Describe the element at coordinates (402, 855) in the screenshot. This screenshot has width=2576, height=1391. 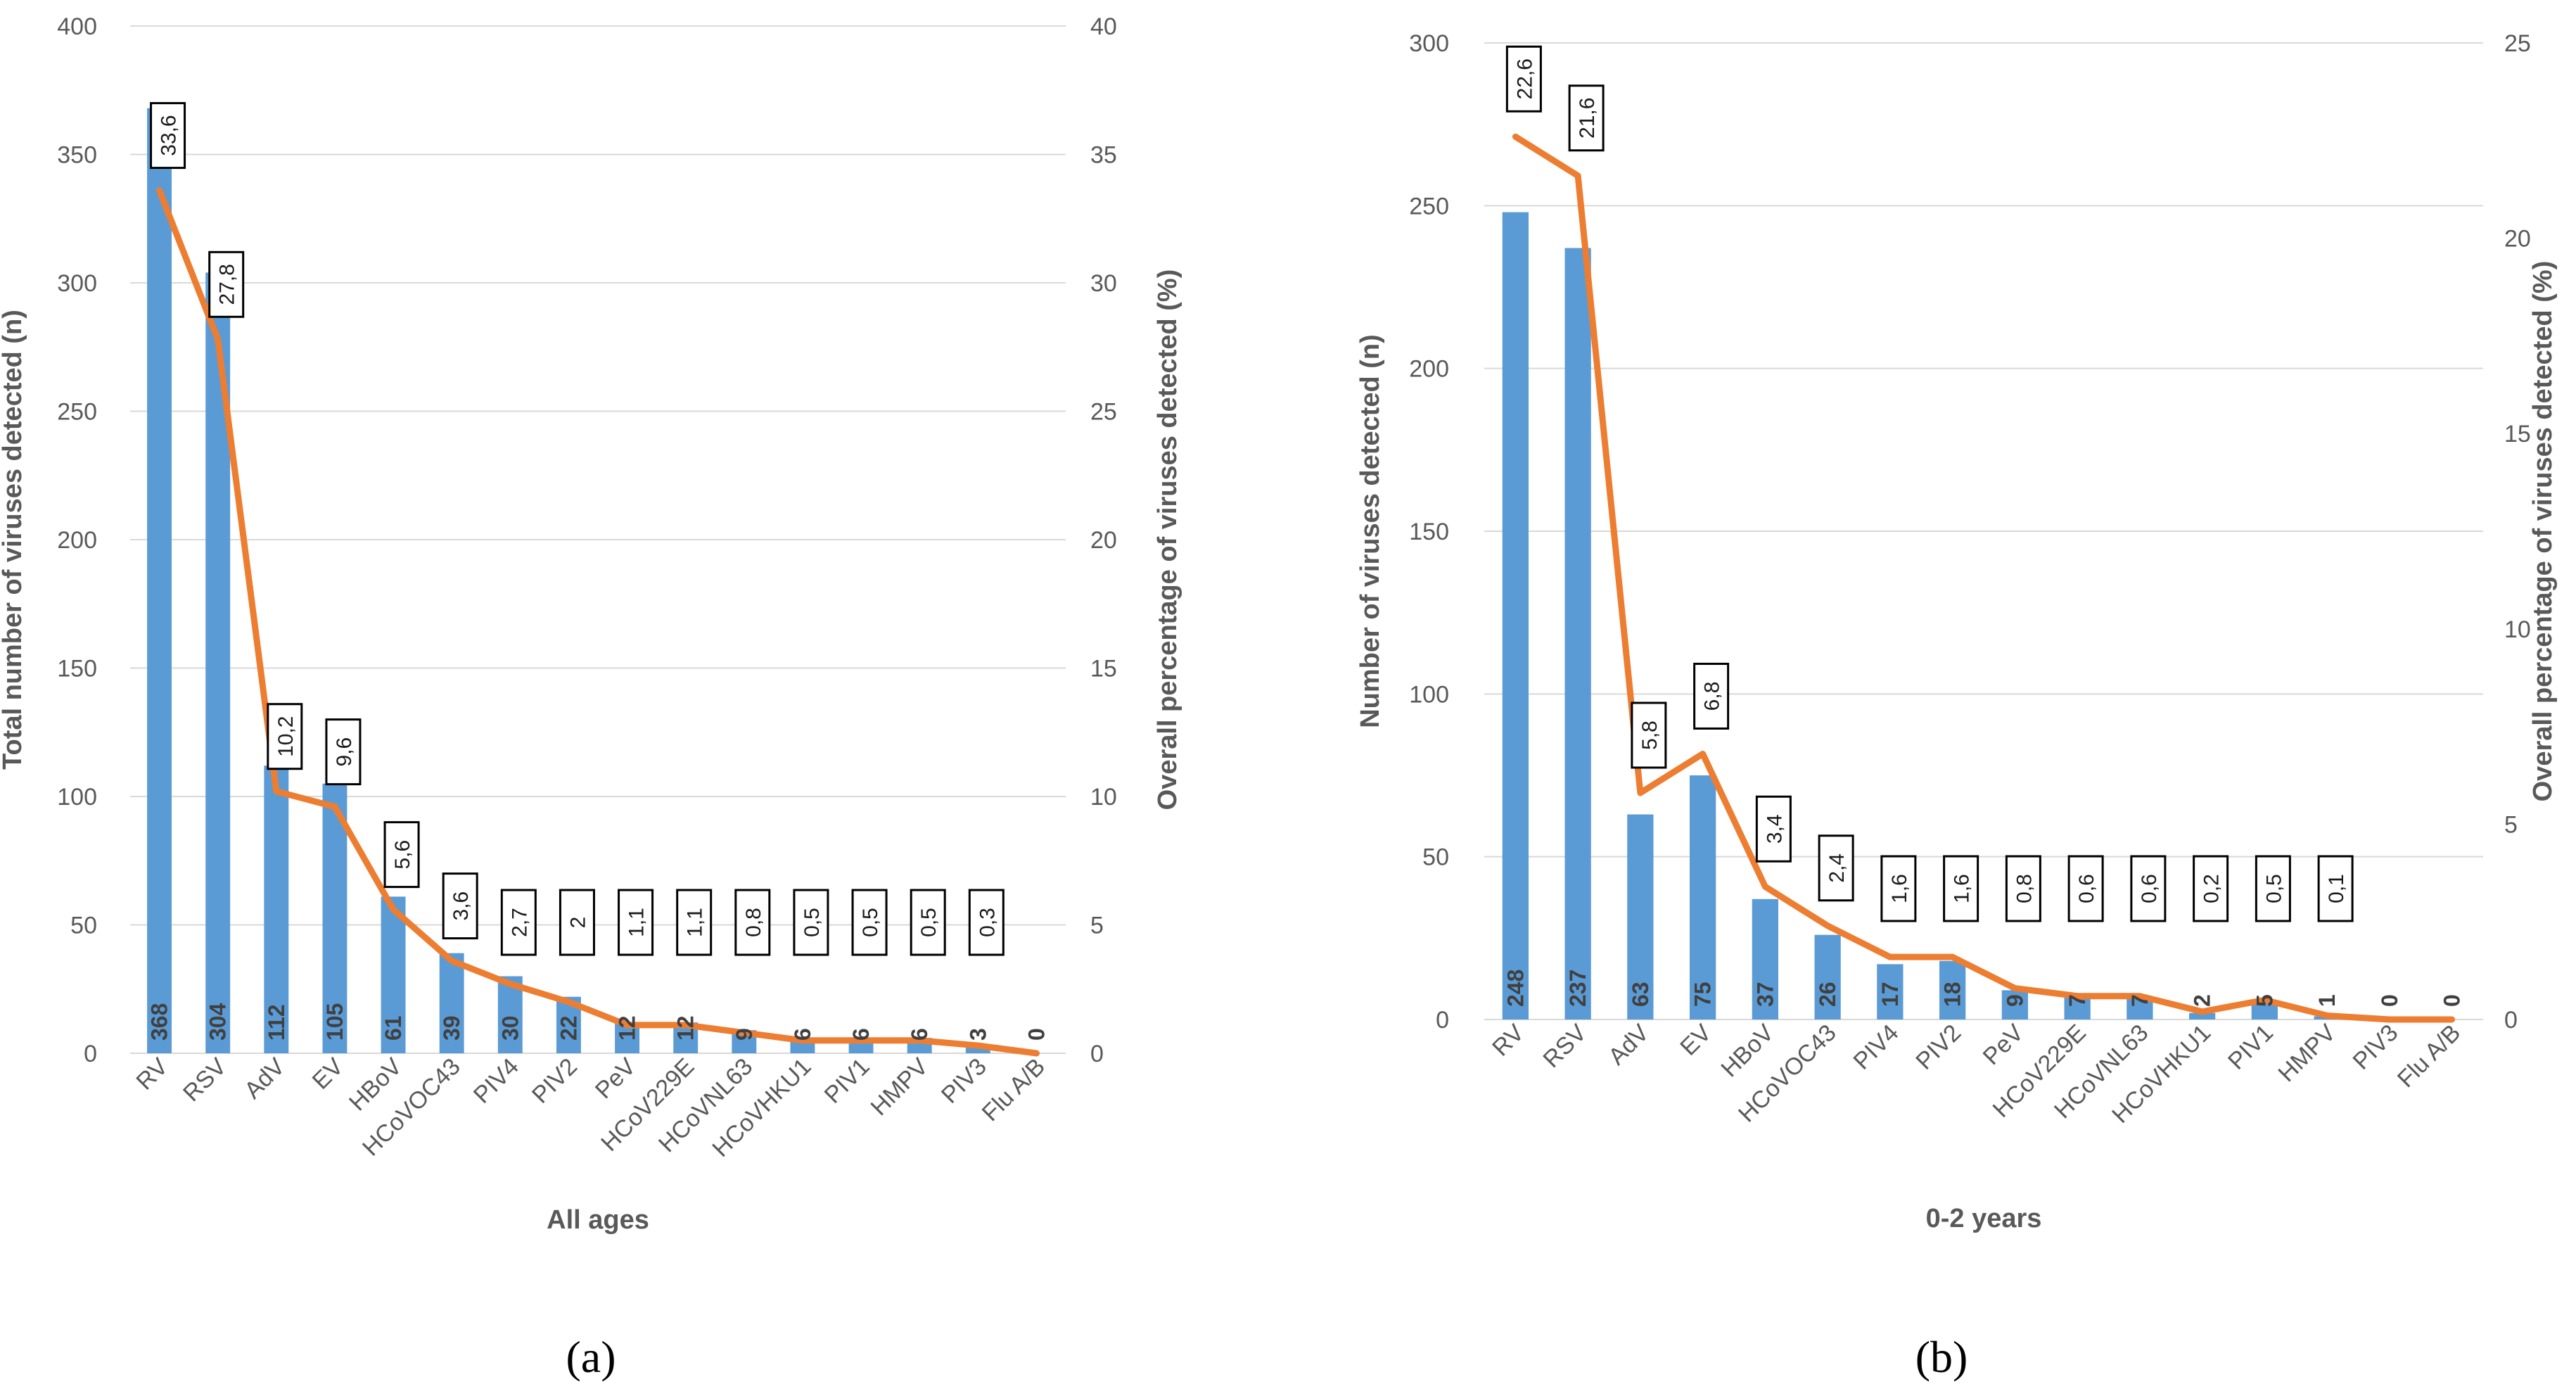
I see `percentage-label: 5,6` at that location.